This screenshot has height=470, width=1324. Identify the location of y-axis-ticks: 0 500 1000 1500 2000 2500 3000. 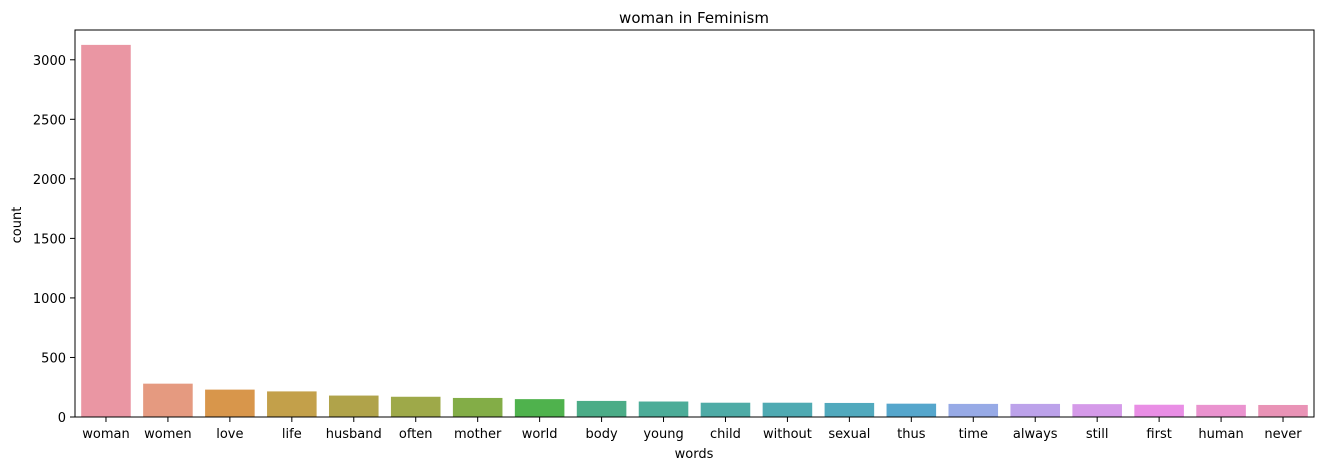
(54, 240).